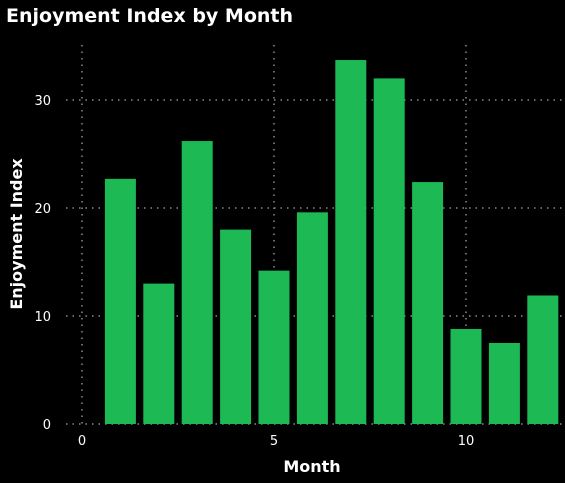  Describe the element at coordinates (149, 16) in the screenshot. I see `chart-title: Enjoyment Index by Month` at that location.